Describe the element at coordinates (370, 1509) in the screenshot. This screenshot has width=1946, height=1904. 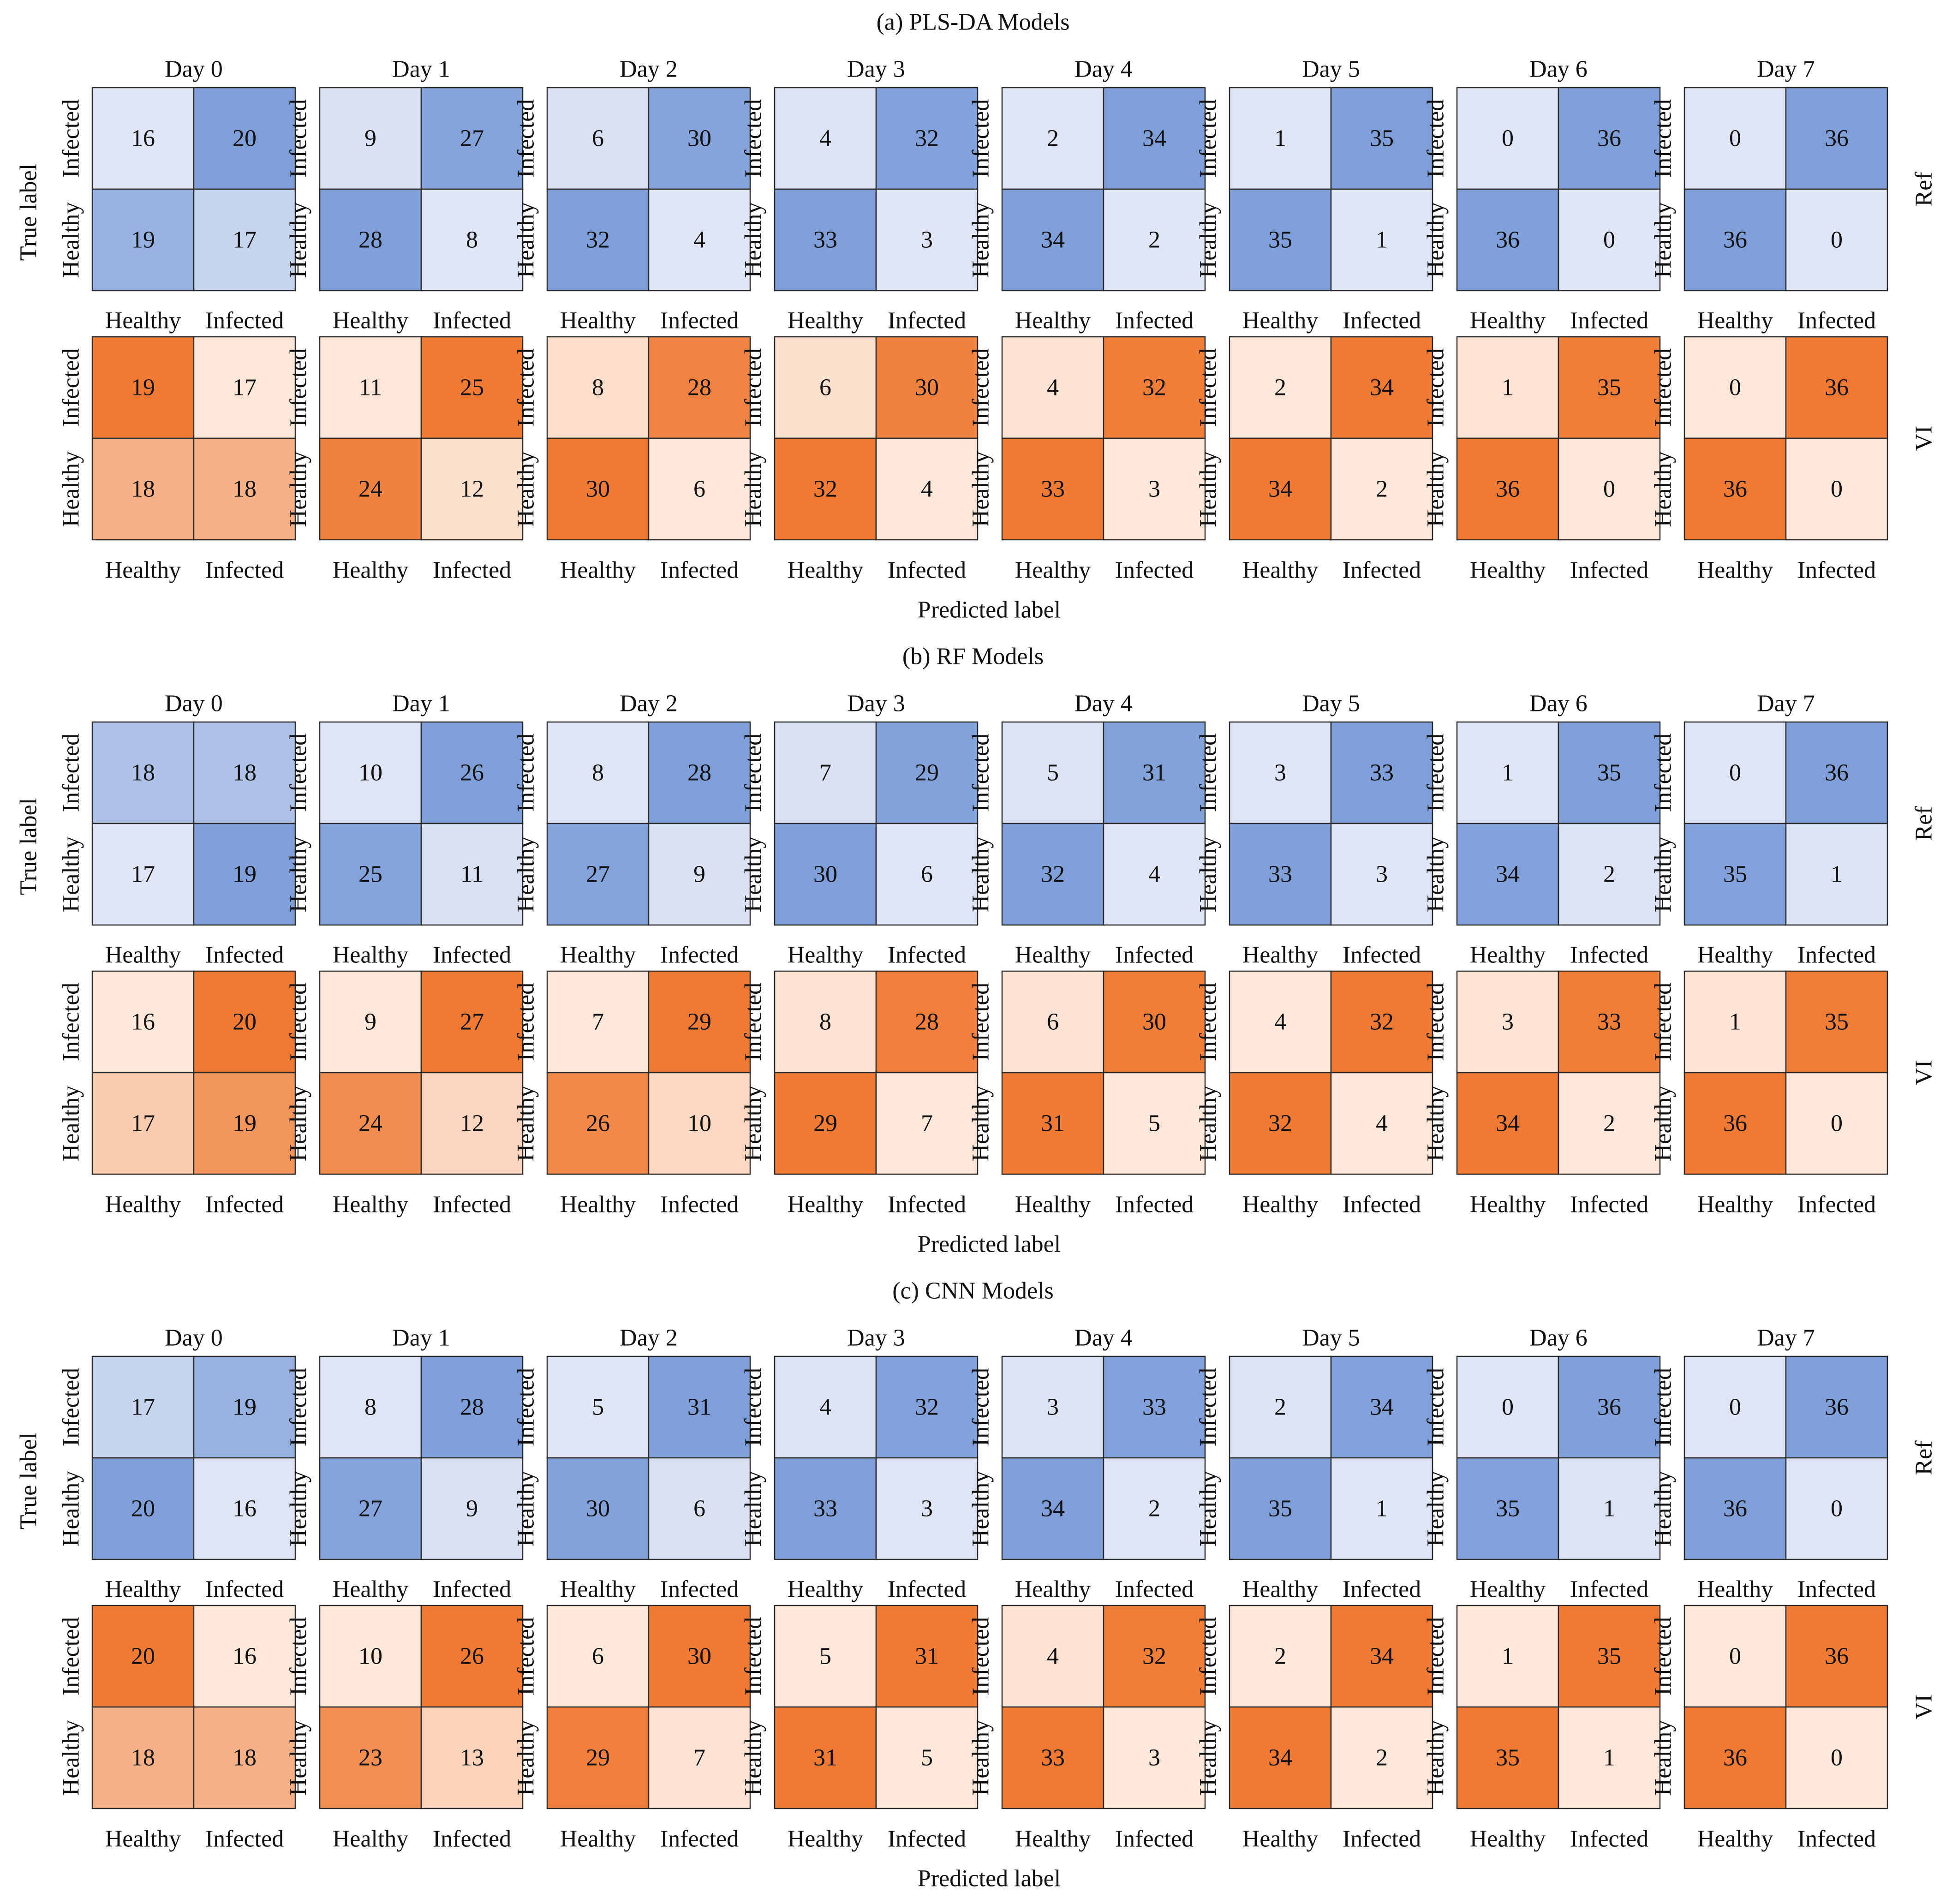
I see `cell-value: 27` at that location.